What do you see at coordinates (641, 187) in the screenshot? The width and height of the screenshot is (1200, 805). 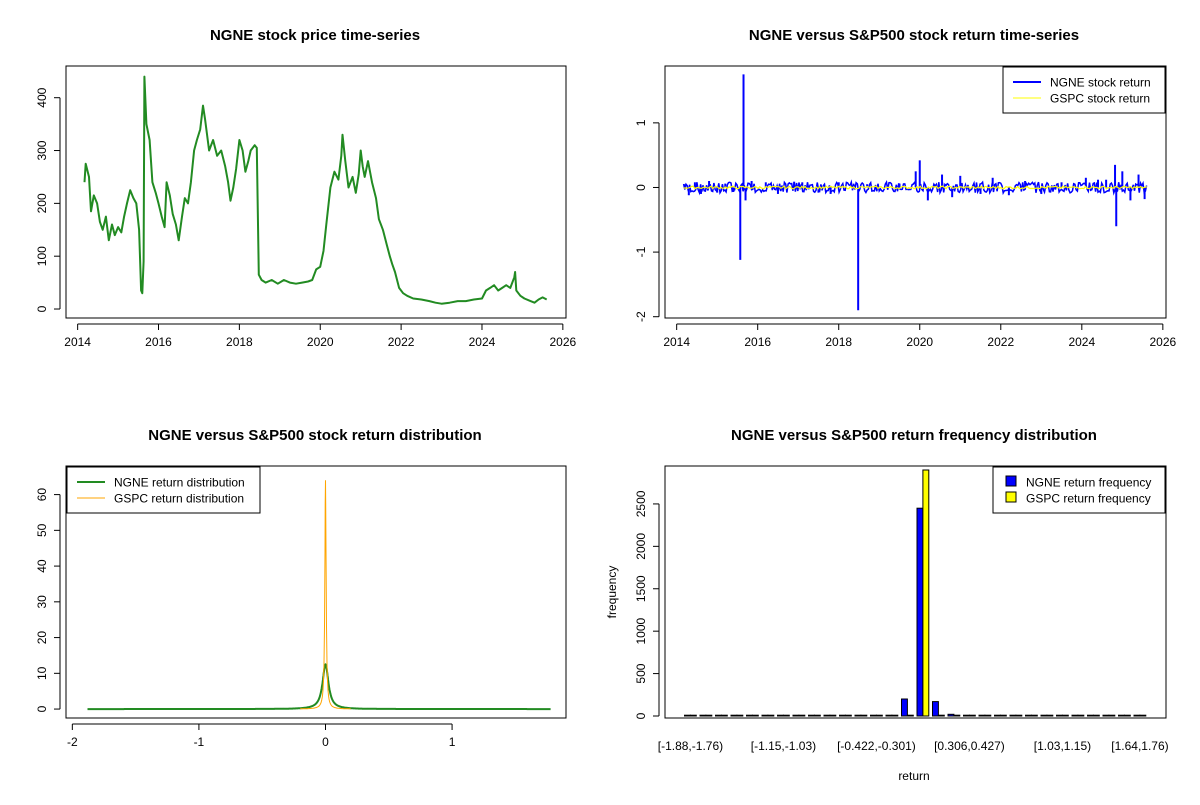 I see `return-y-tick-label: 0` at bounding box center [641, 187].